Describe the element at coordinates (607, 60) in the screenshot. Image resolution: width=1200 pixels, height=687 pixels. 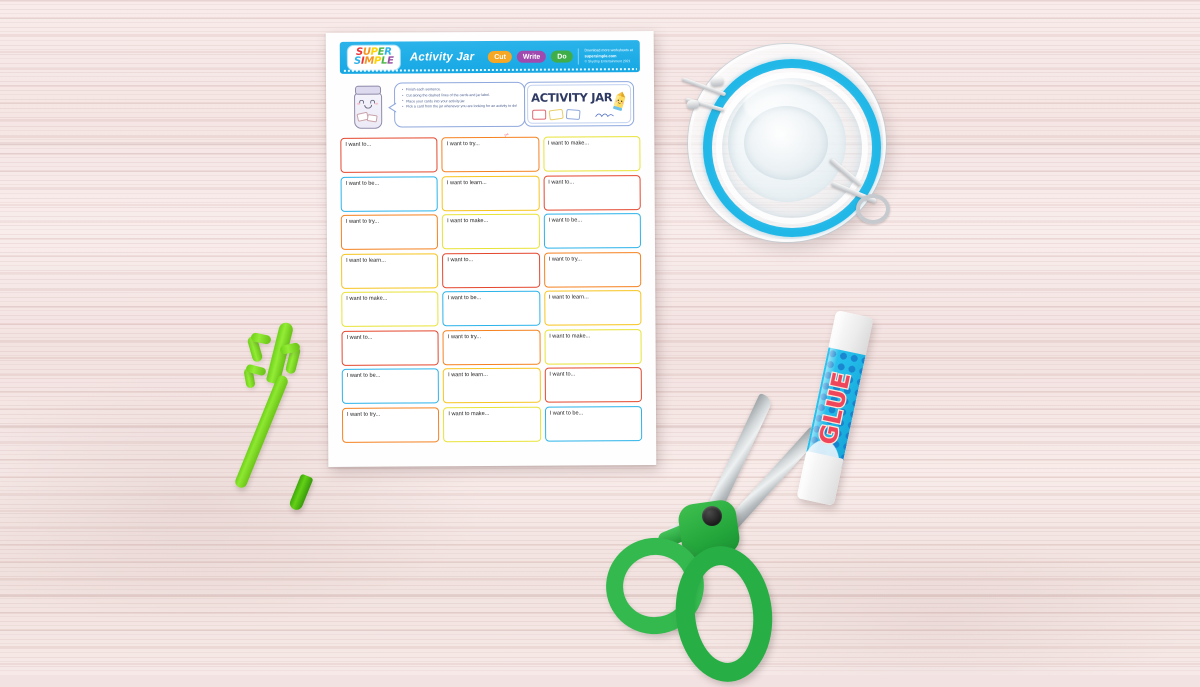
I see `credit-line-3: © Skyship Entertainment 2021` at that location.